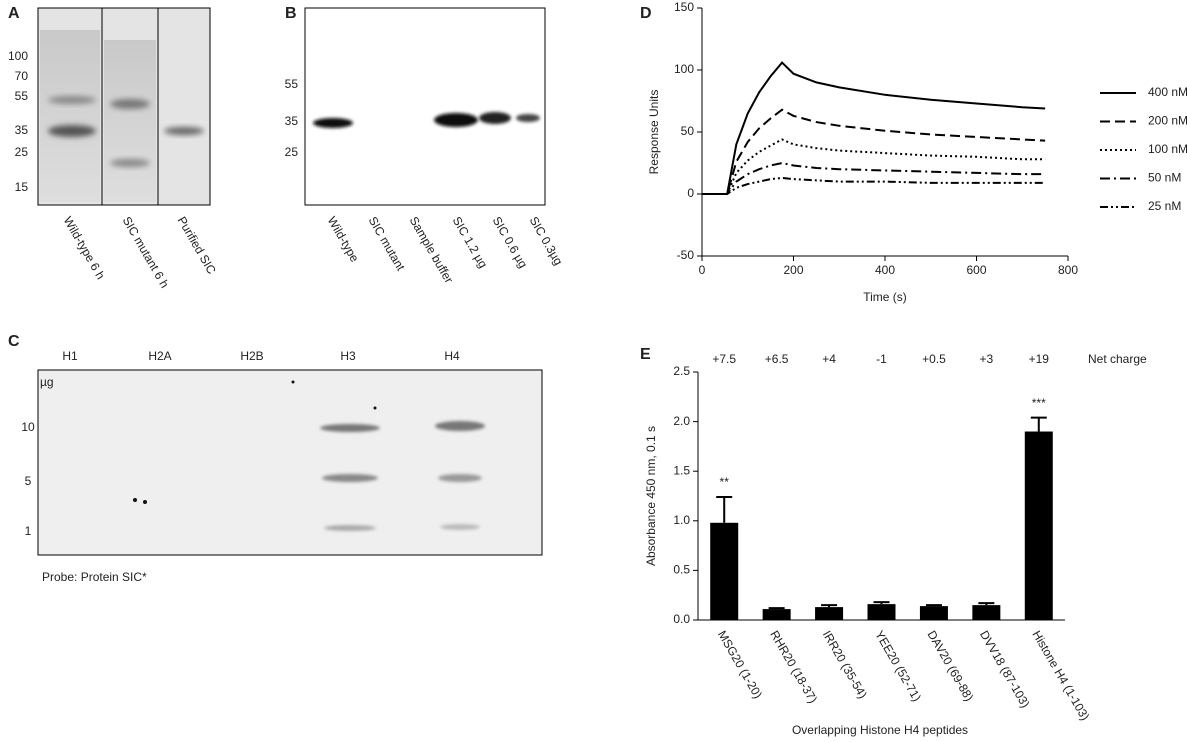 This screenshot has height=742, width=1187. I want to click on lane-label: Wild-type 6 h, so click(84, 248).